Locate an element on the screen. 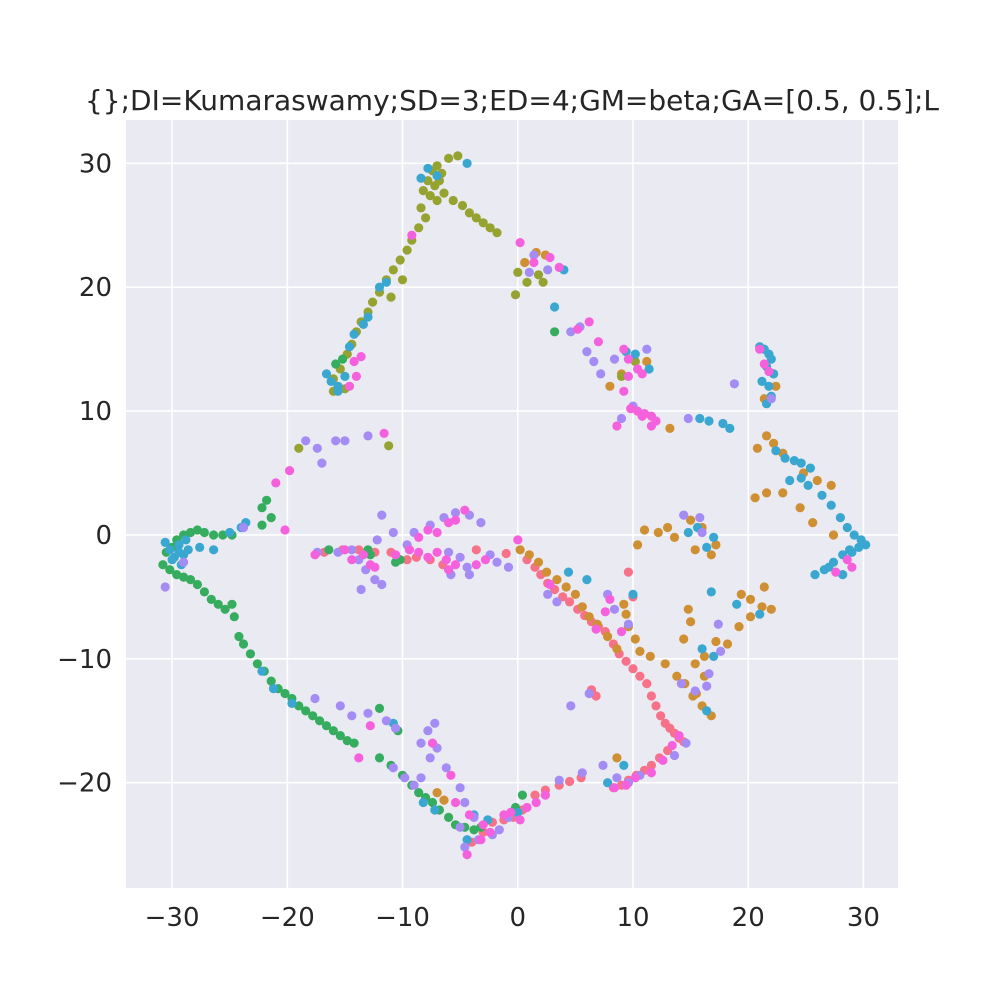  y-tick-label: 20 is located at coordinates (95, 288).